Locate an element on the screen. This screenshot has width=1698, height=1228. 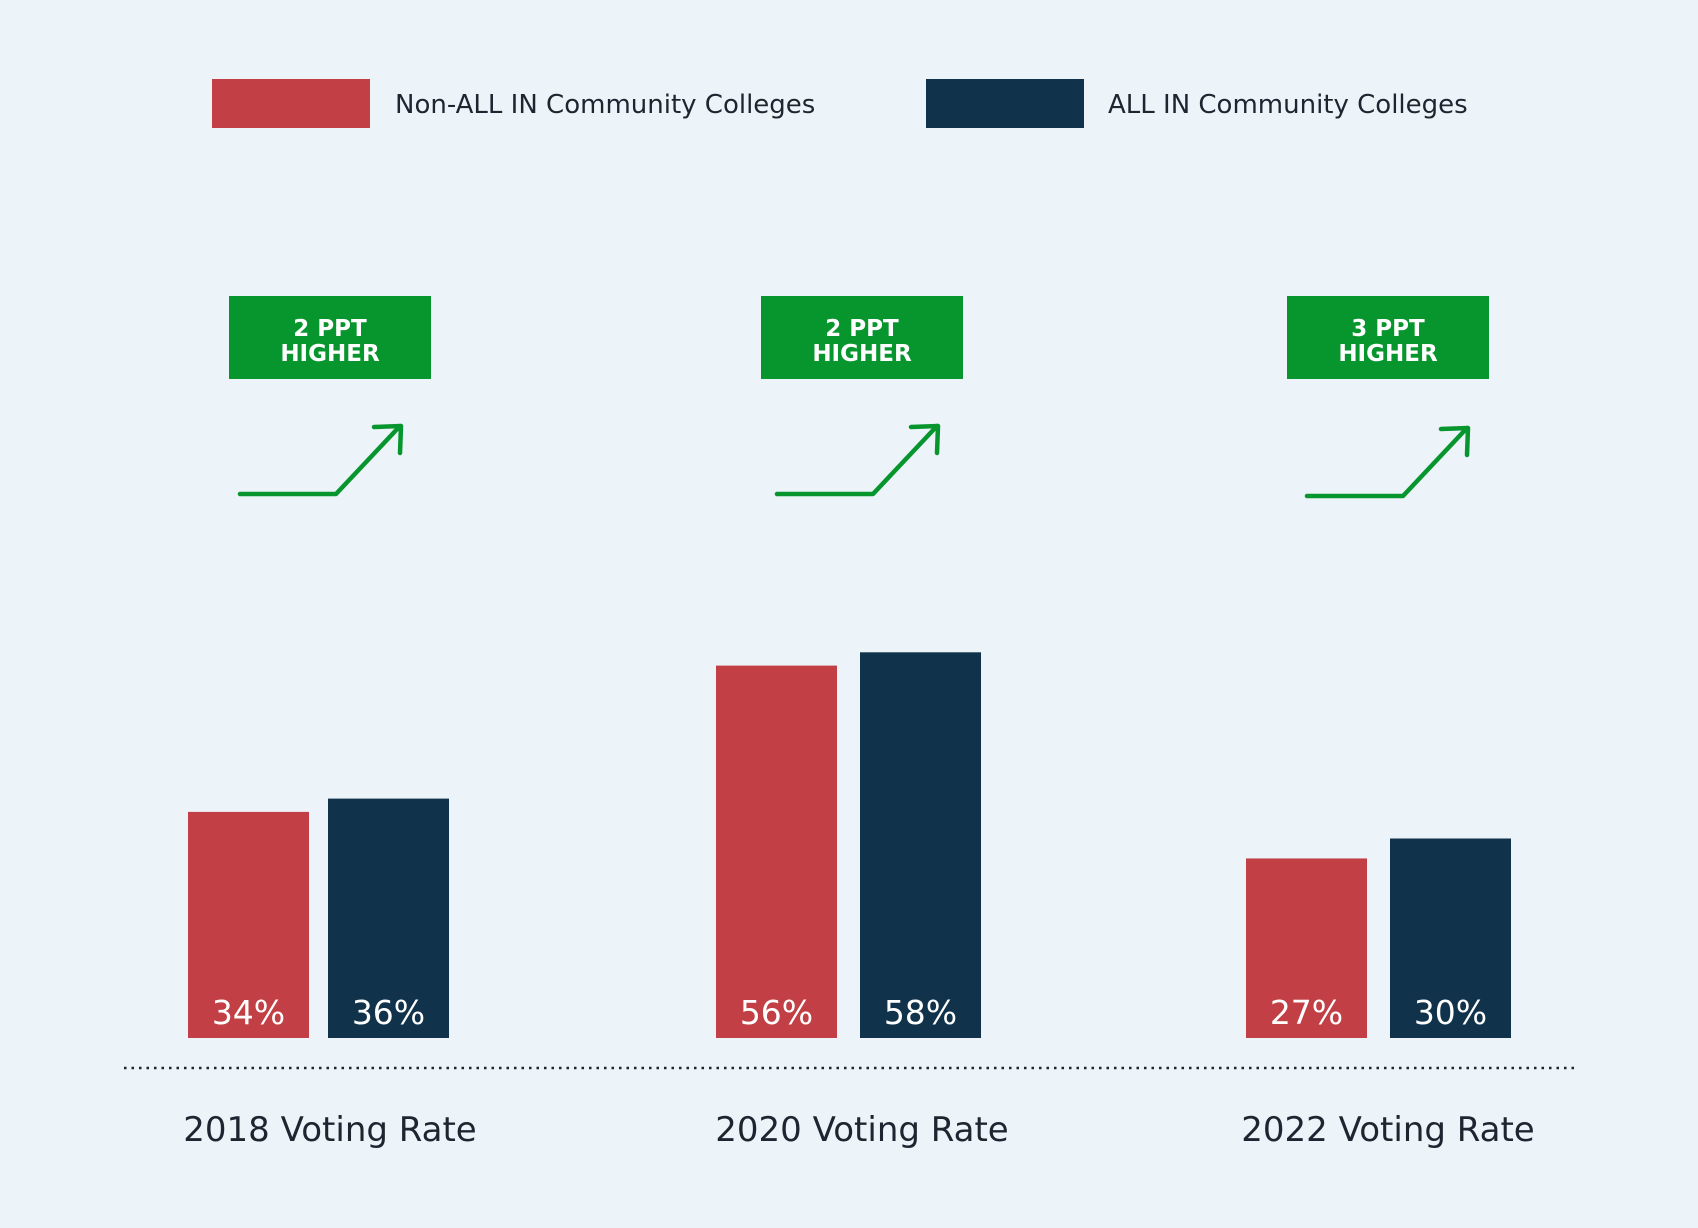
category-label-3: 2022 Voting Rate is located at coordinates (1387, 1130).